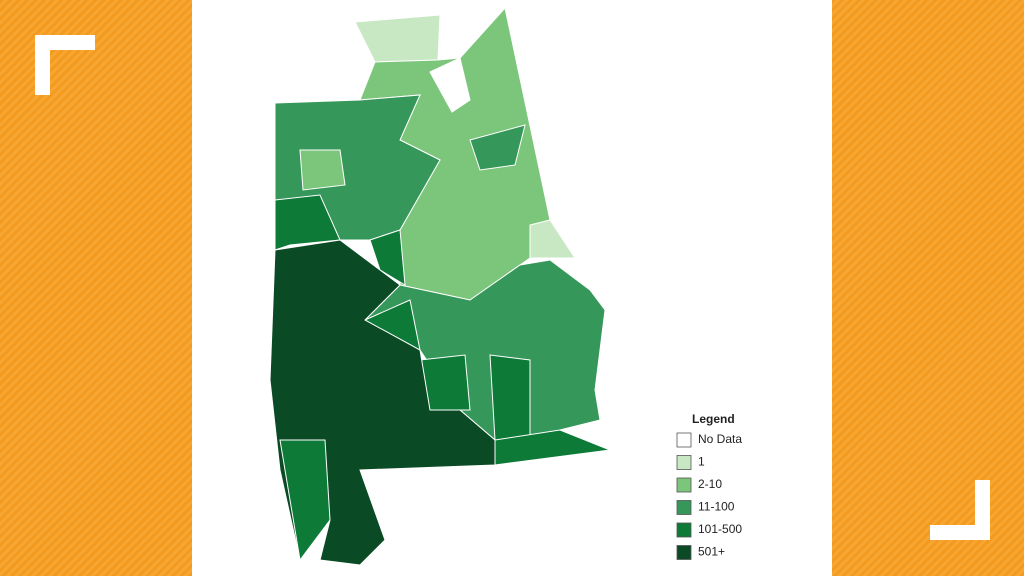 The image size is (1024, 576). What do you see at coordinates (716, 507) in the screenshot?
I see `legend-label: 11-100` at bounding box center [716, 507].